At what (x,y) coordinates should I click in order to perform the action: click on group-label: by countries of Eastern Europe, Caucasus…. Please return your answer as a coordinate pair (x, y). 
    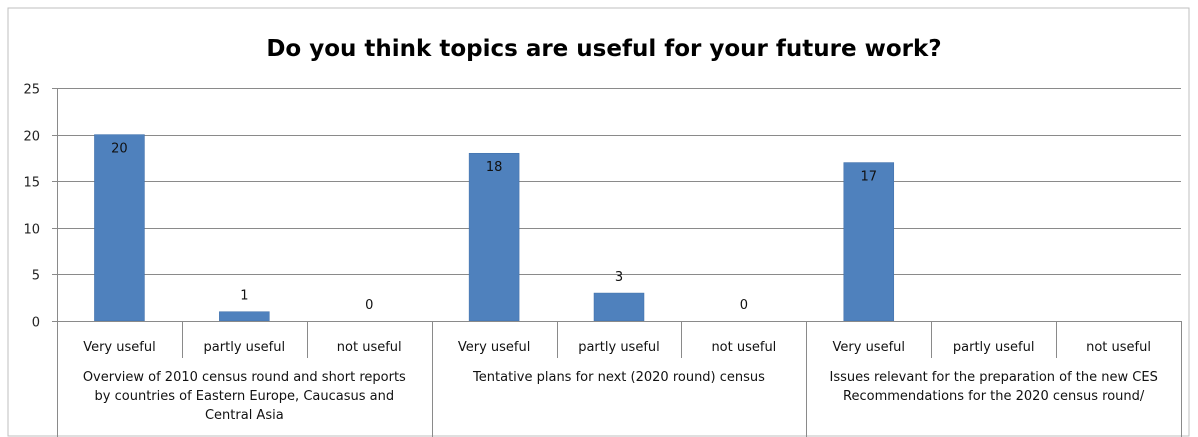
    Looking at the image, I should click on (245, 396).